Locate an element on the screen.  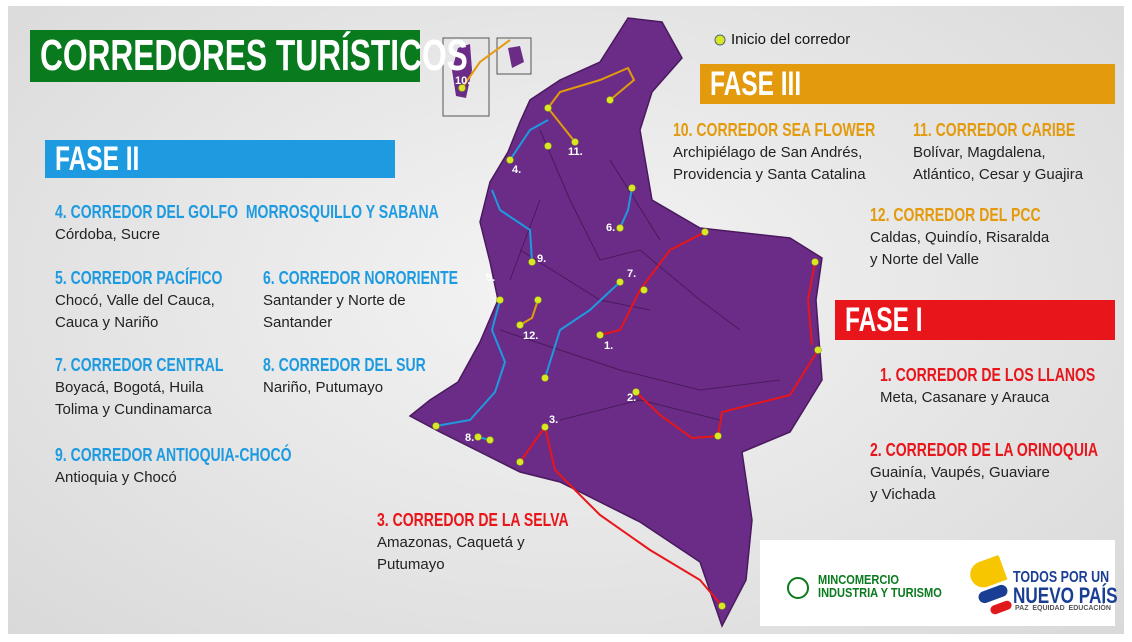
corridor-regions: Antioquia y Chocó is located at coordinates (116, 477).